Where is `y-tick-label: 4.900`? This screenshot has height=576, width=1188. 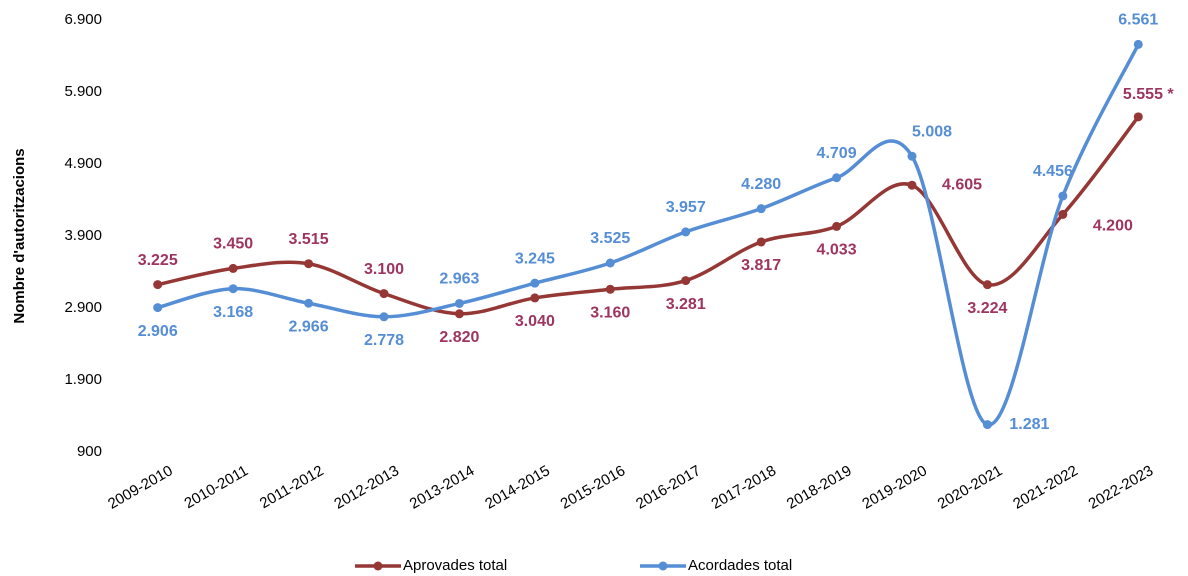
y-tick-label: 4.900 is located at coordinates (83, 163).